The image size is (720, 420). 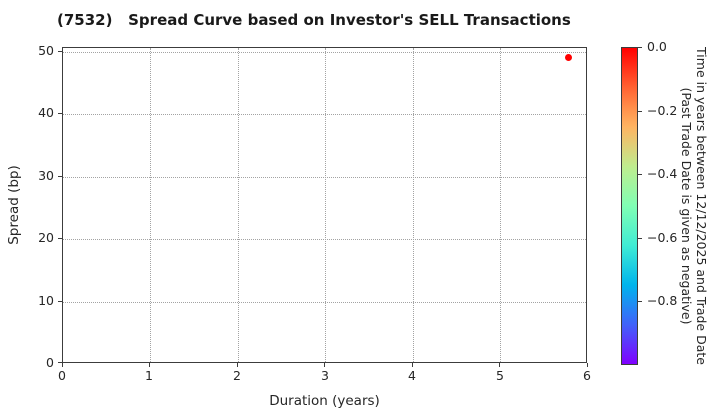 What do you see at coordinates (46, 175) in the screenshot?
I see `y-tick-label: 30` at bounding box center [46, 175].